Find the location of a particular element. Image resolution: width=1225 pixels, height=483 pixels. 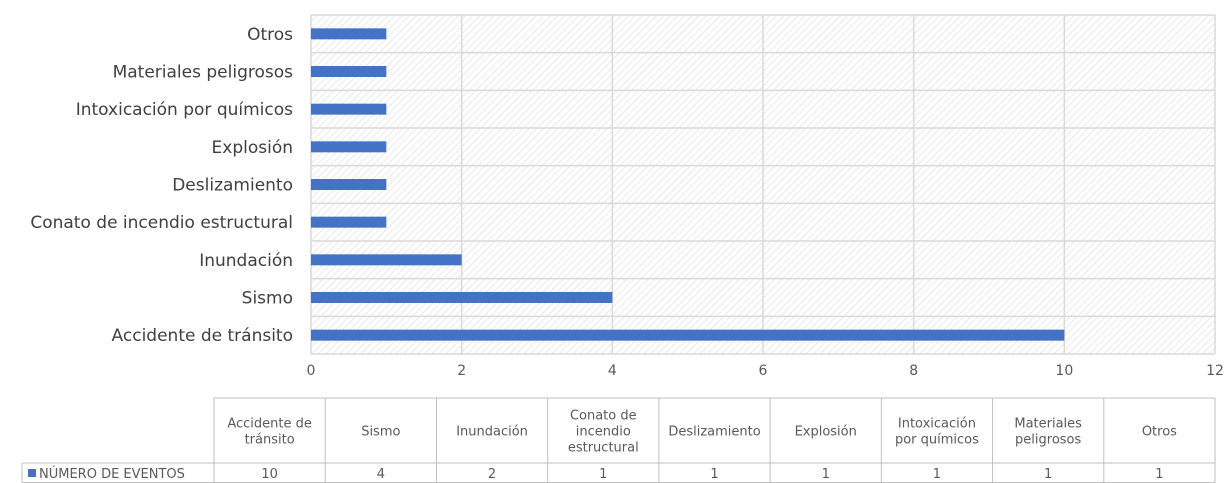

x-axis-tick-labels: 0 2 4 6 8 10 12 is located at coordinates (765, 371).